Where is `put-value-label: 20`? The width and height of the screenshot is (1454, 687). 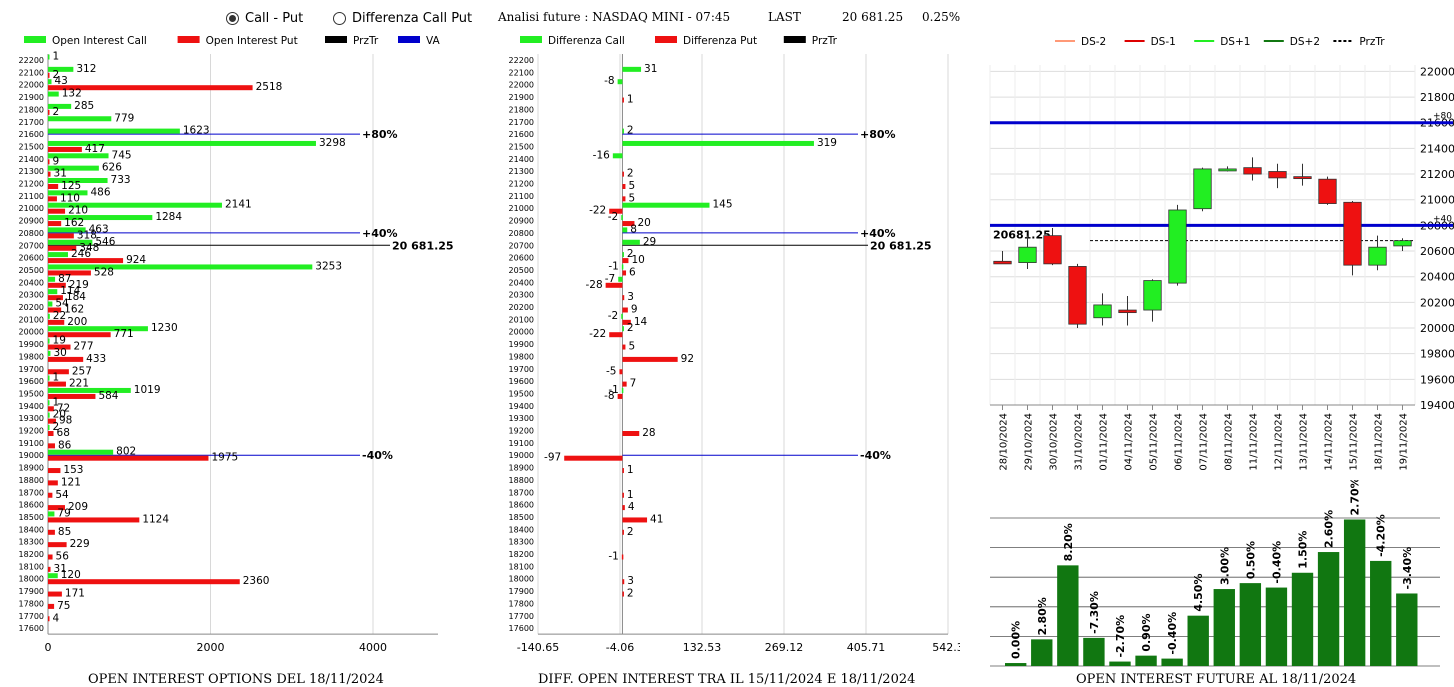
put-value-label: 20 is located at coordinates (643, 223).